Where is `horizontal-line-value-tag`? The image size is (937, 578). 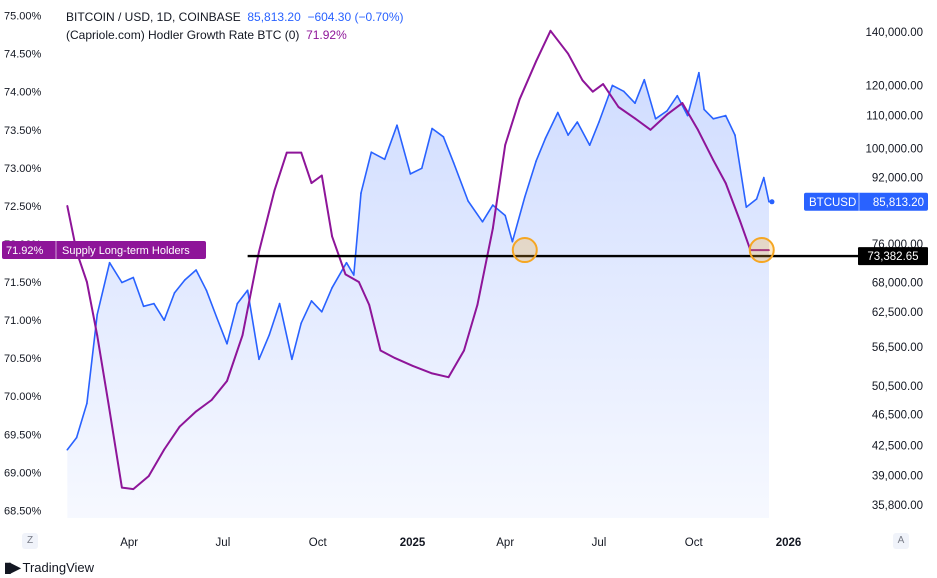
horizontal-line-value-tag is located at coordinates (893, 256).